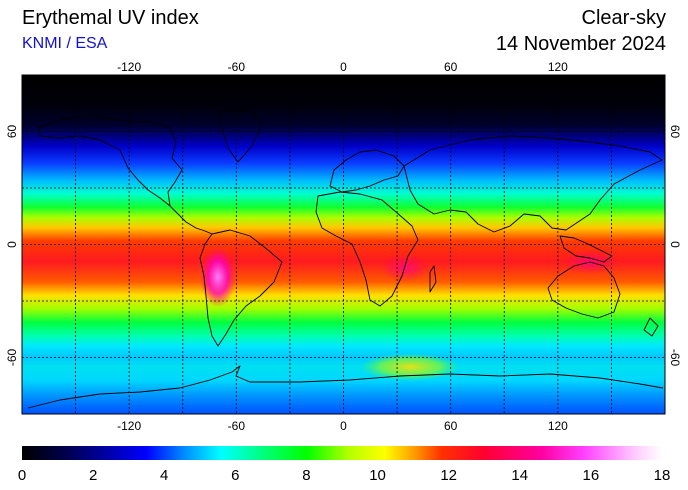 The height and width of the screenshot is (490, 688). I want to click on lon-tick-label-bottom: 0, so click(343, 426).